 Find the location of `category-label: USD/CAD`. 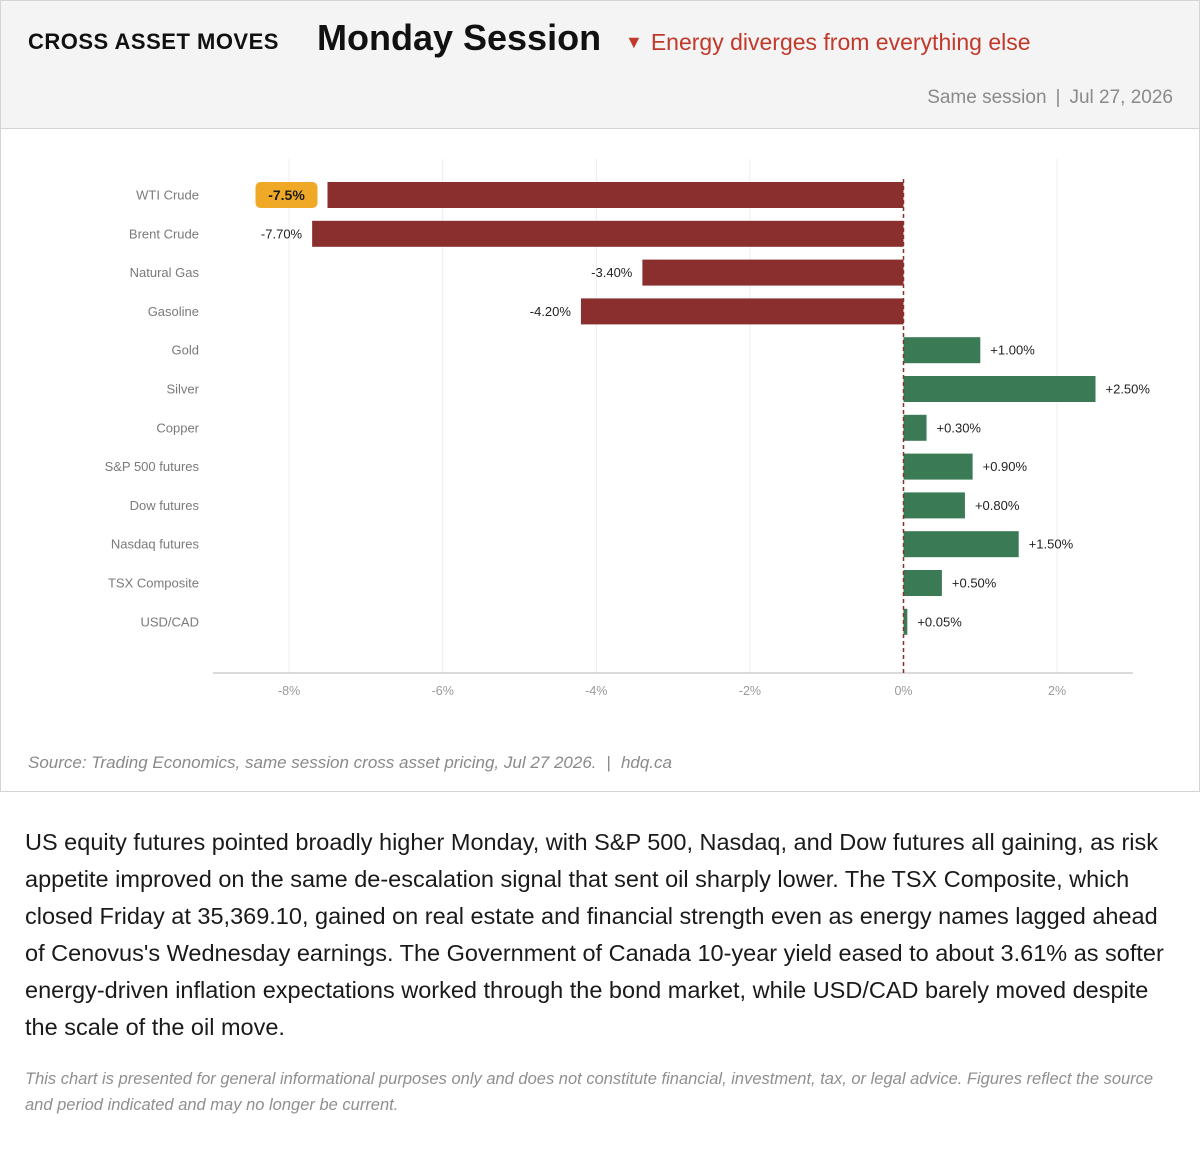

category-label: USD/CAD is located at coordinates (169, 621).